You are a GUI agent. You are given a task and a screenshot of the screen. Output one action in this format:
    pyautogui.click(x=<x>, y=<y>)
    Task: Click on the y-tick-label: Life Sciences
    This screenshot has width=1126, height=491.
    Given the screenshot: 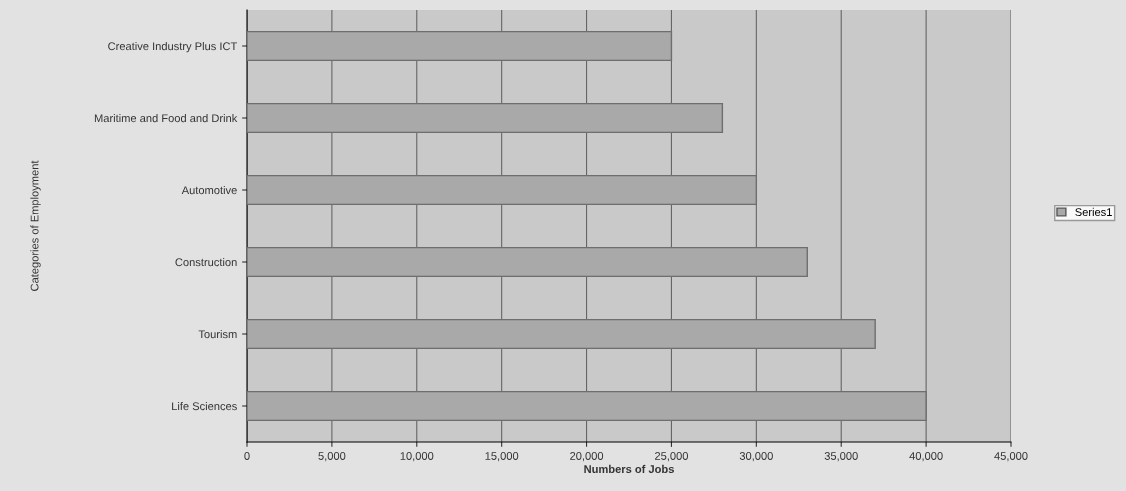 What is the action you would take?
    pyautogui.click(x=204, y=406)
    